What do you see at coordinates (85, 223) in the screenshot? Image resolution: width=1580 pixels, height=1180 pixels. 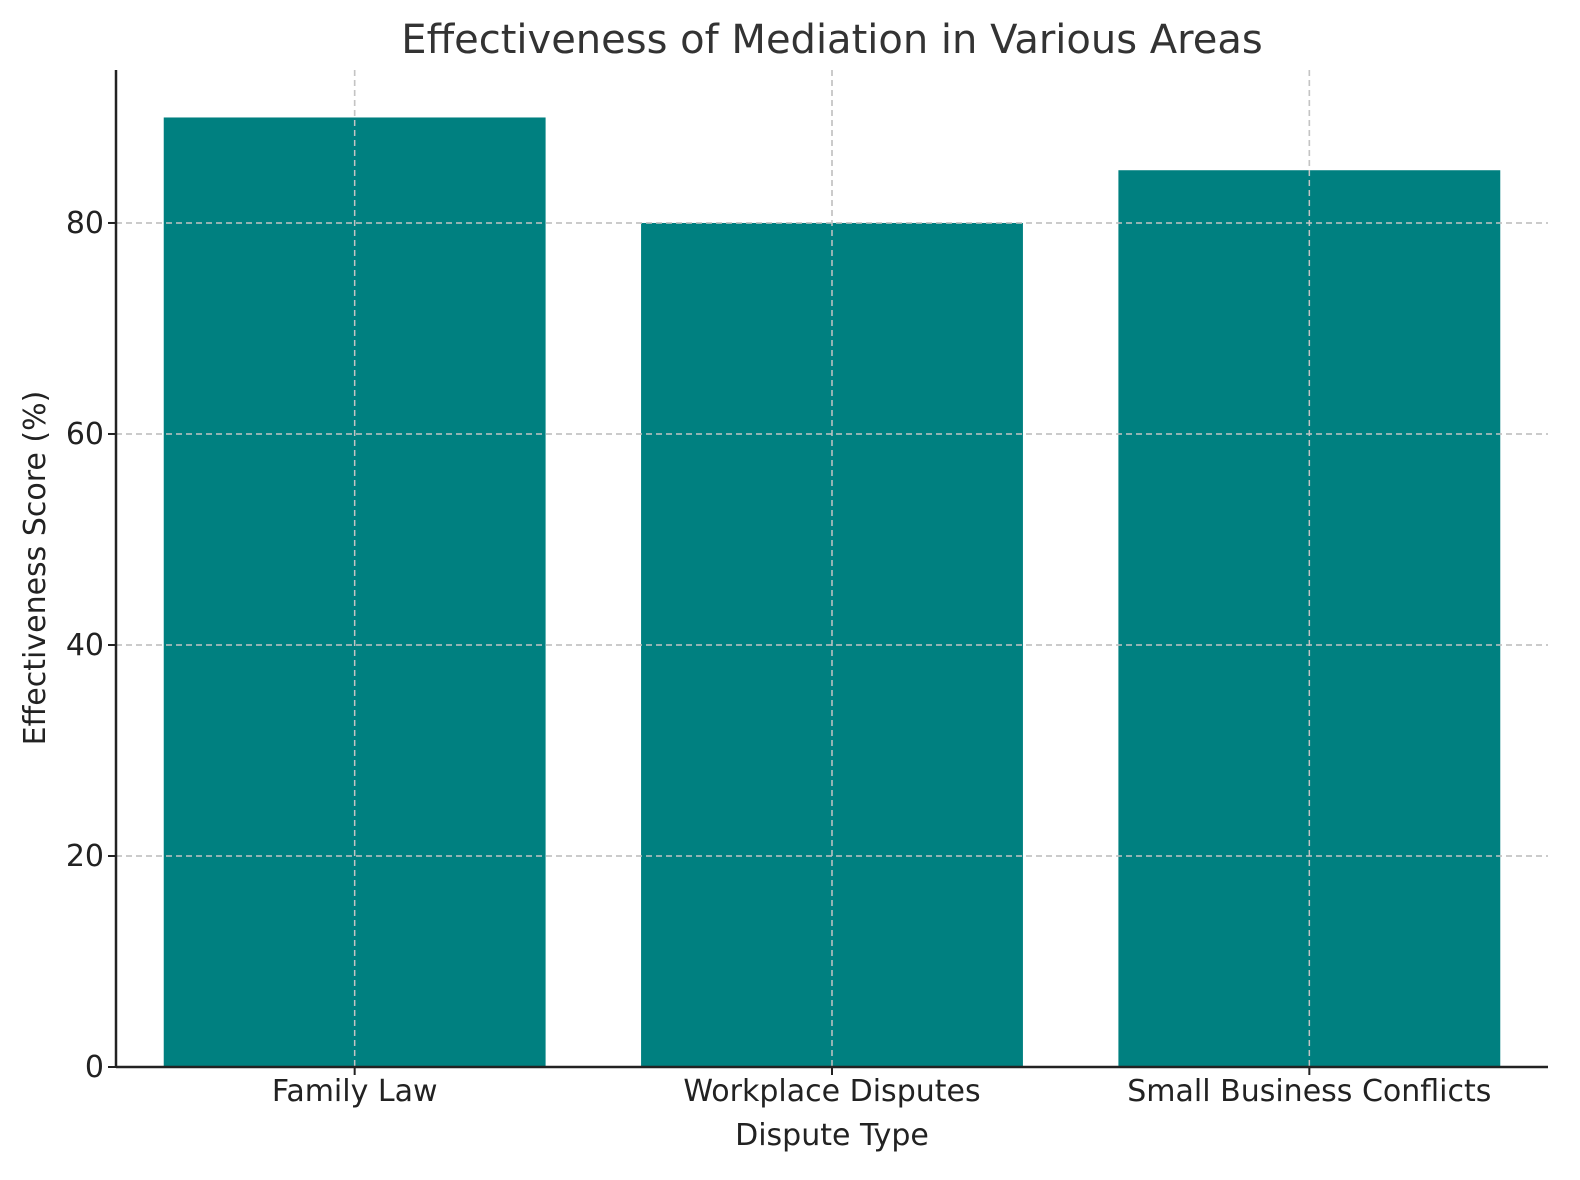 I see `y-tick-label: 80` at bounding box center [85, 223].